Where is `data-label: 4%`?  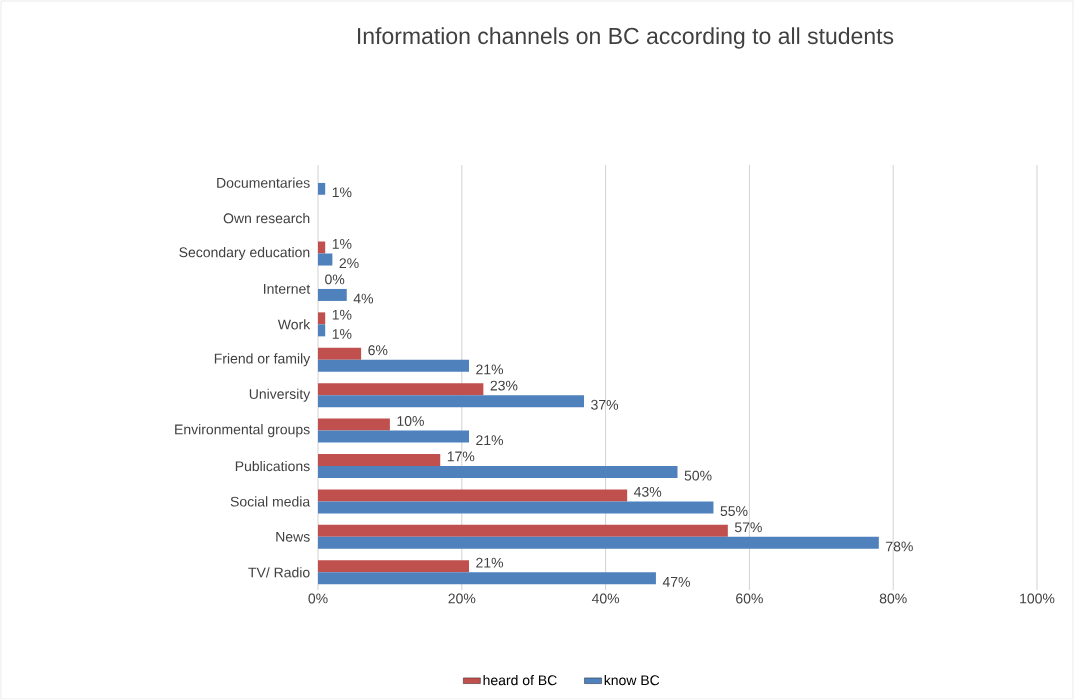 data-label: 4% is located at coordinates (363, 298).